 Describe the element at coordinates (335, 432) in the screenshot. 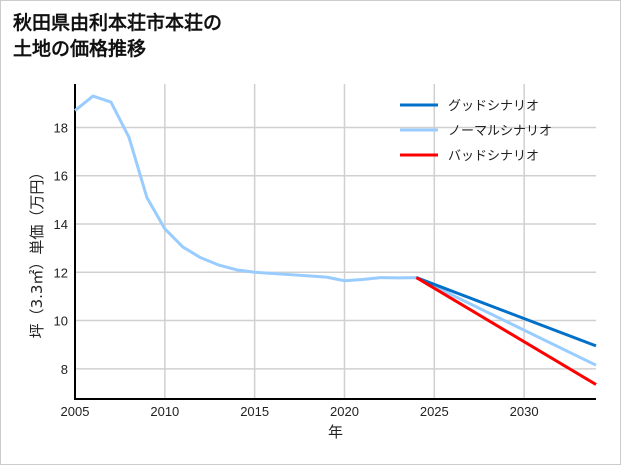

I see `x-axis-label: 年` at that location.